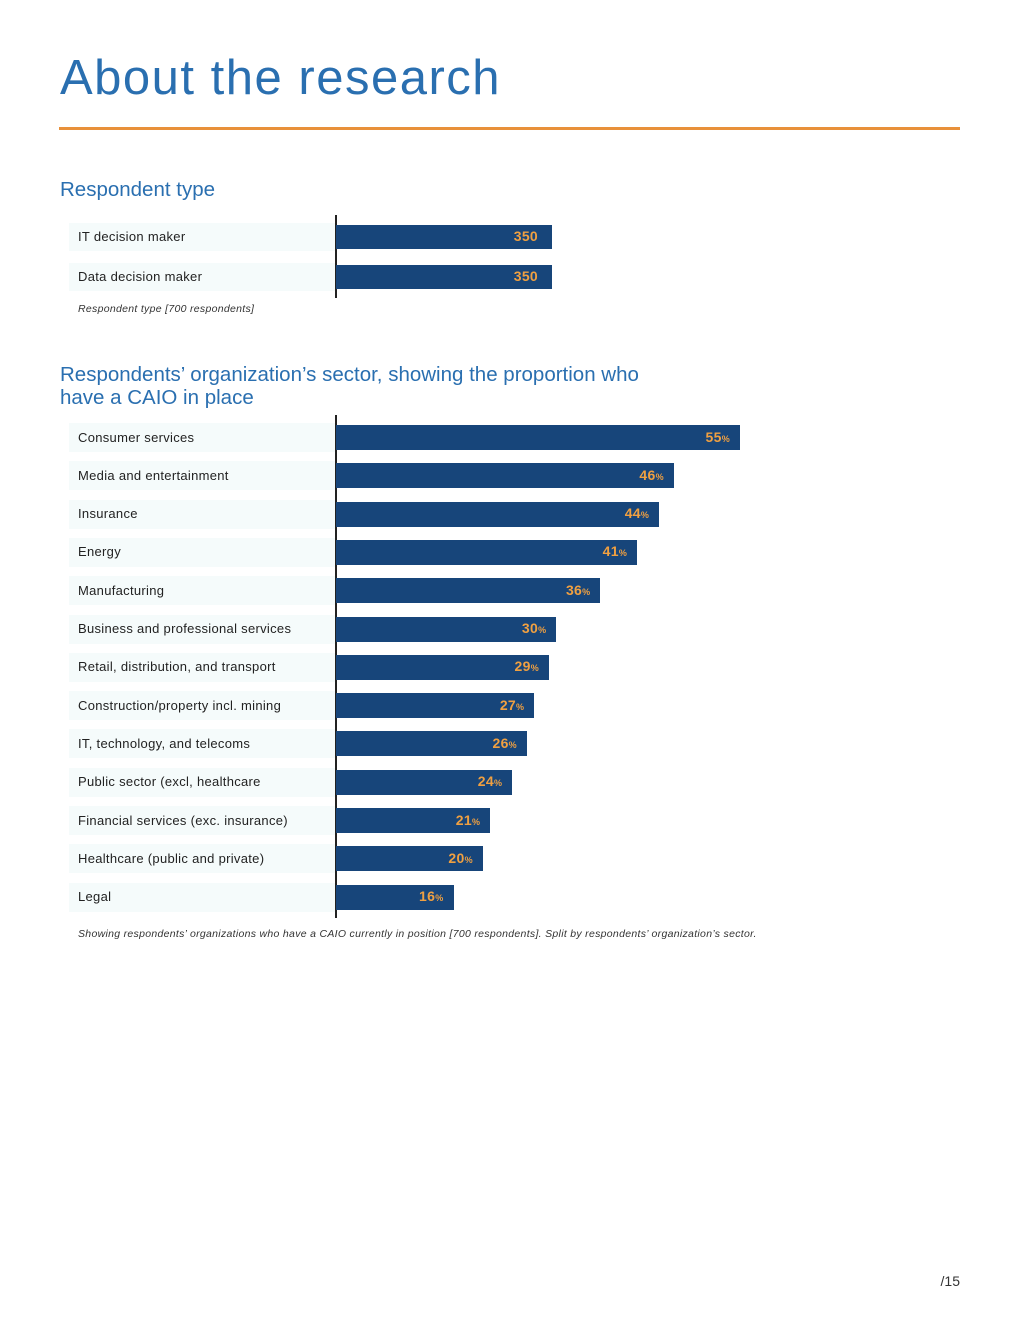 This screenshot has width=1020, height=1320. I want to click on bar-value-number: 44, so click(632, 513).